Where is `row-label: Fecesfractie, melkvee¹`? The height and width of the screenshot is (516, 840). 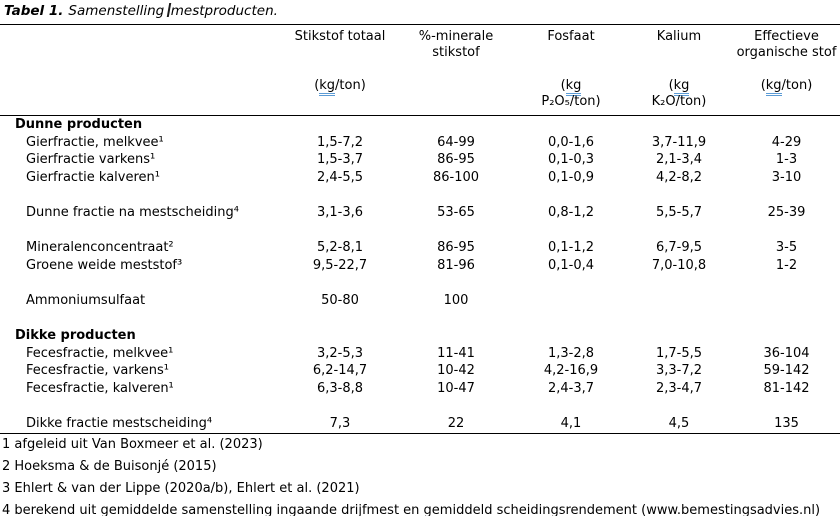
row-label: Fecesfractie, melkvee¹ is located at coordinates (100, 353).